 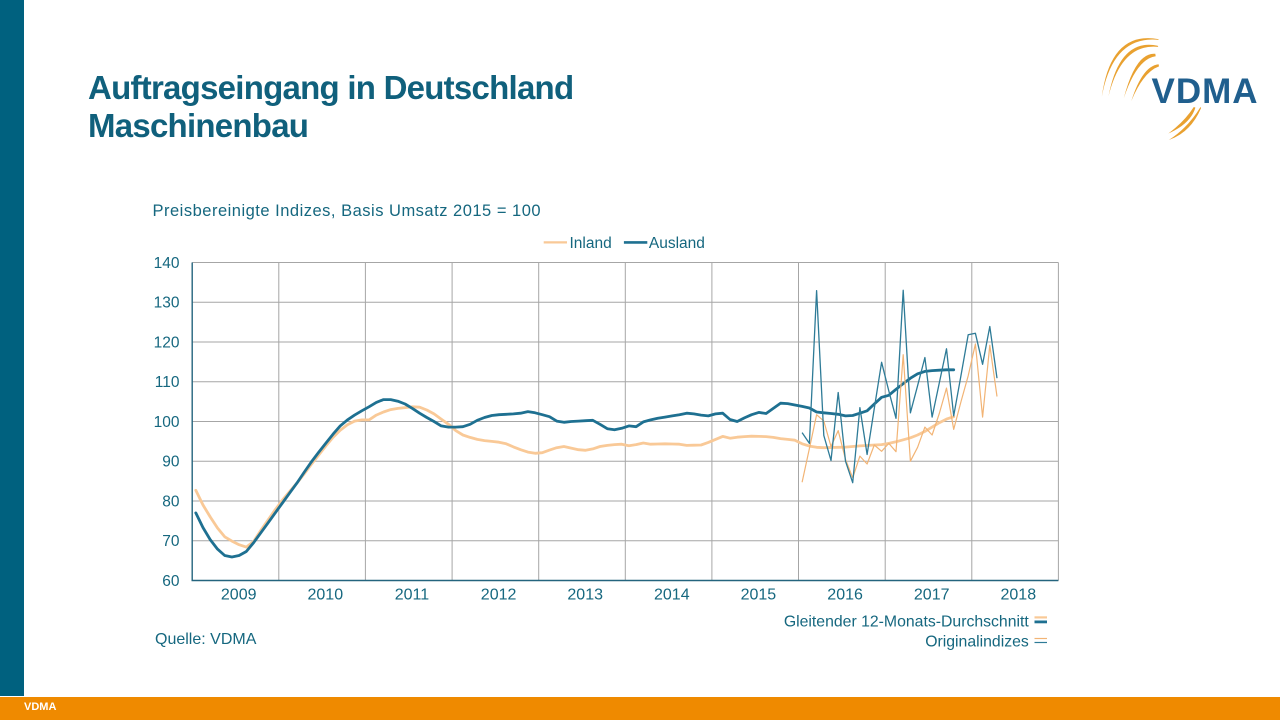 I want to click on svg-text: 130, so click(x=167, y=303).